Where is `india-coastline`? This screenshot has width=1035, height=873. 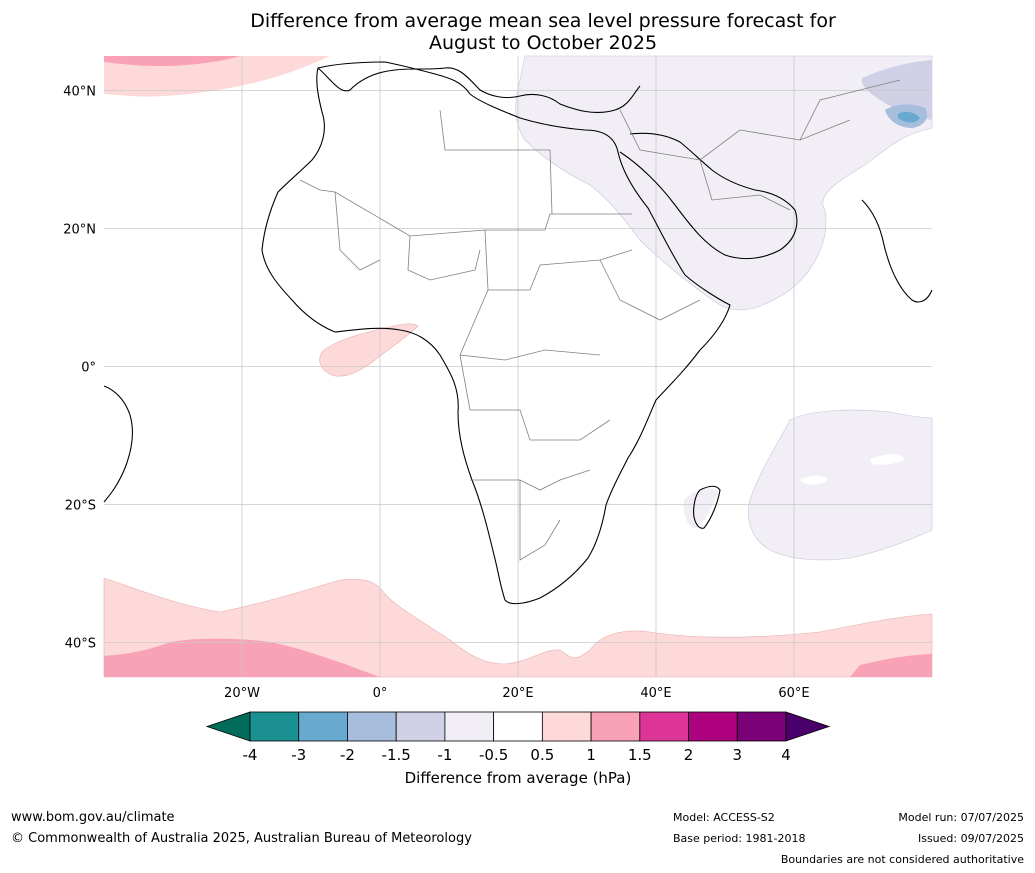 india-coastline is located at coordinates (897, 251).